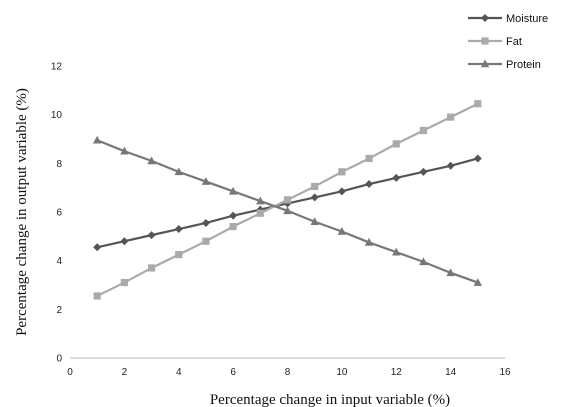  I want to click on x-tick-label: 8, so click(288, 372).